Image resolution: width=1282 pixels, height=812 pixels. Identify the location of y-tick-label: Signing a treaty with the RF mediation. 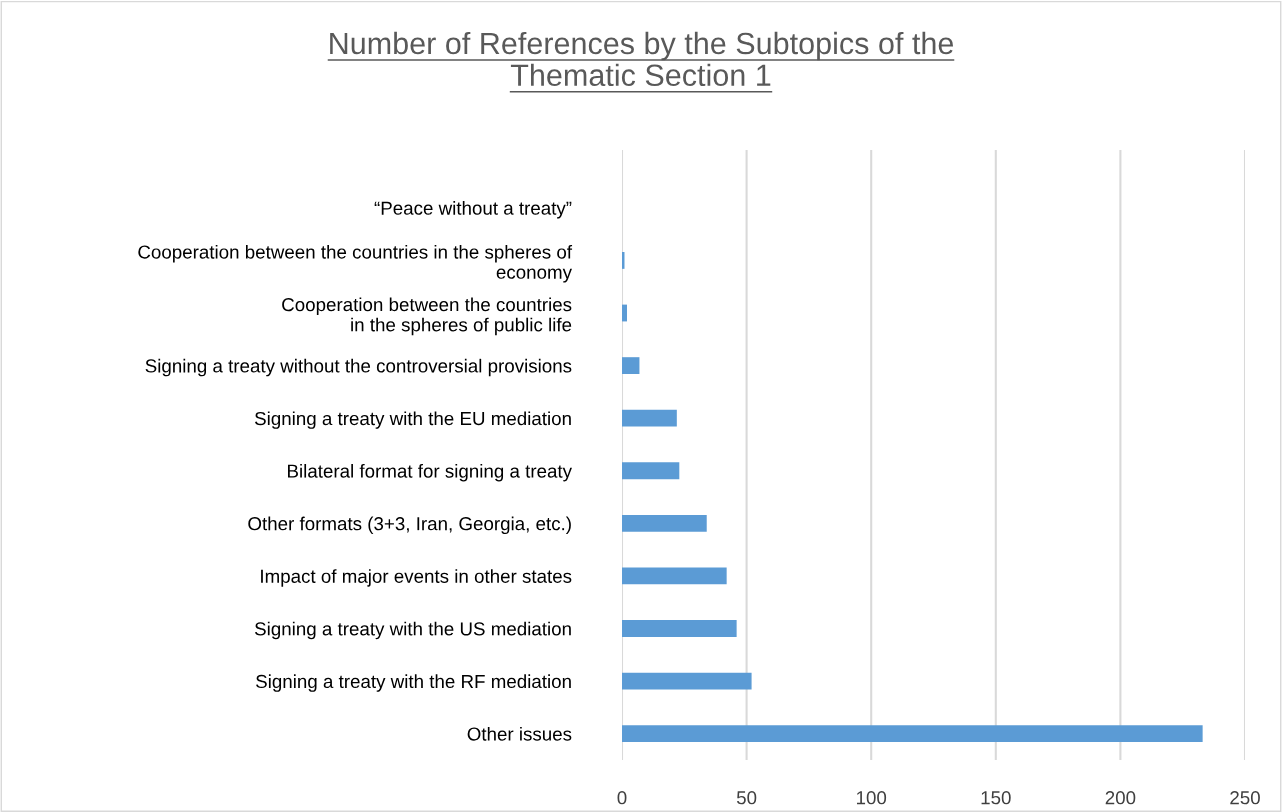
(413, 683).